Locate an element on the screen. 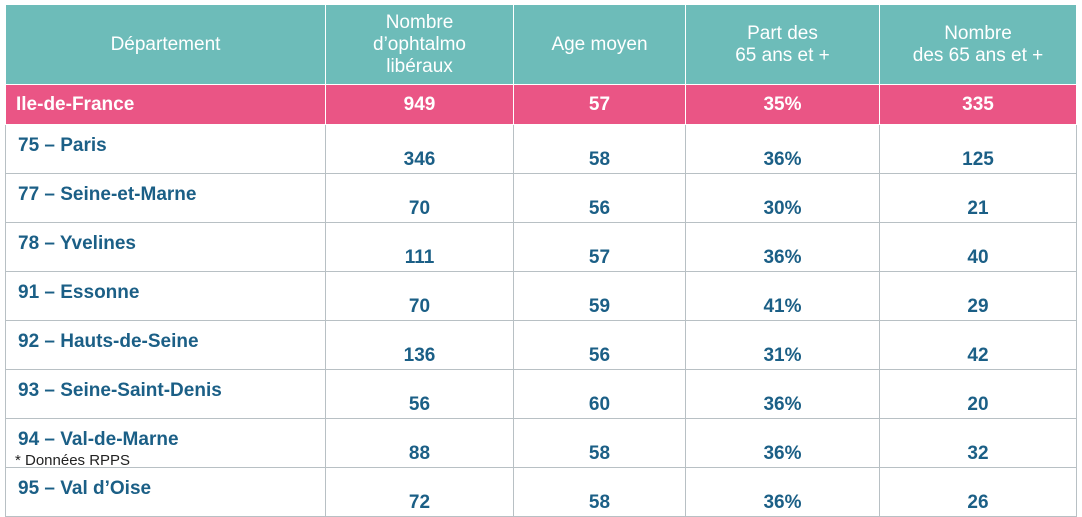 Image resolution: width=1082 pixels, height=517 pixels. dept-count: 88 is located at coordinates (419, 443).